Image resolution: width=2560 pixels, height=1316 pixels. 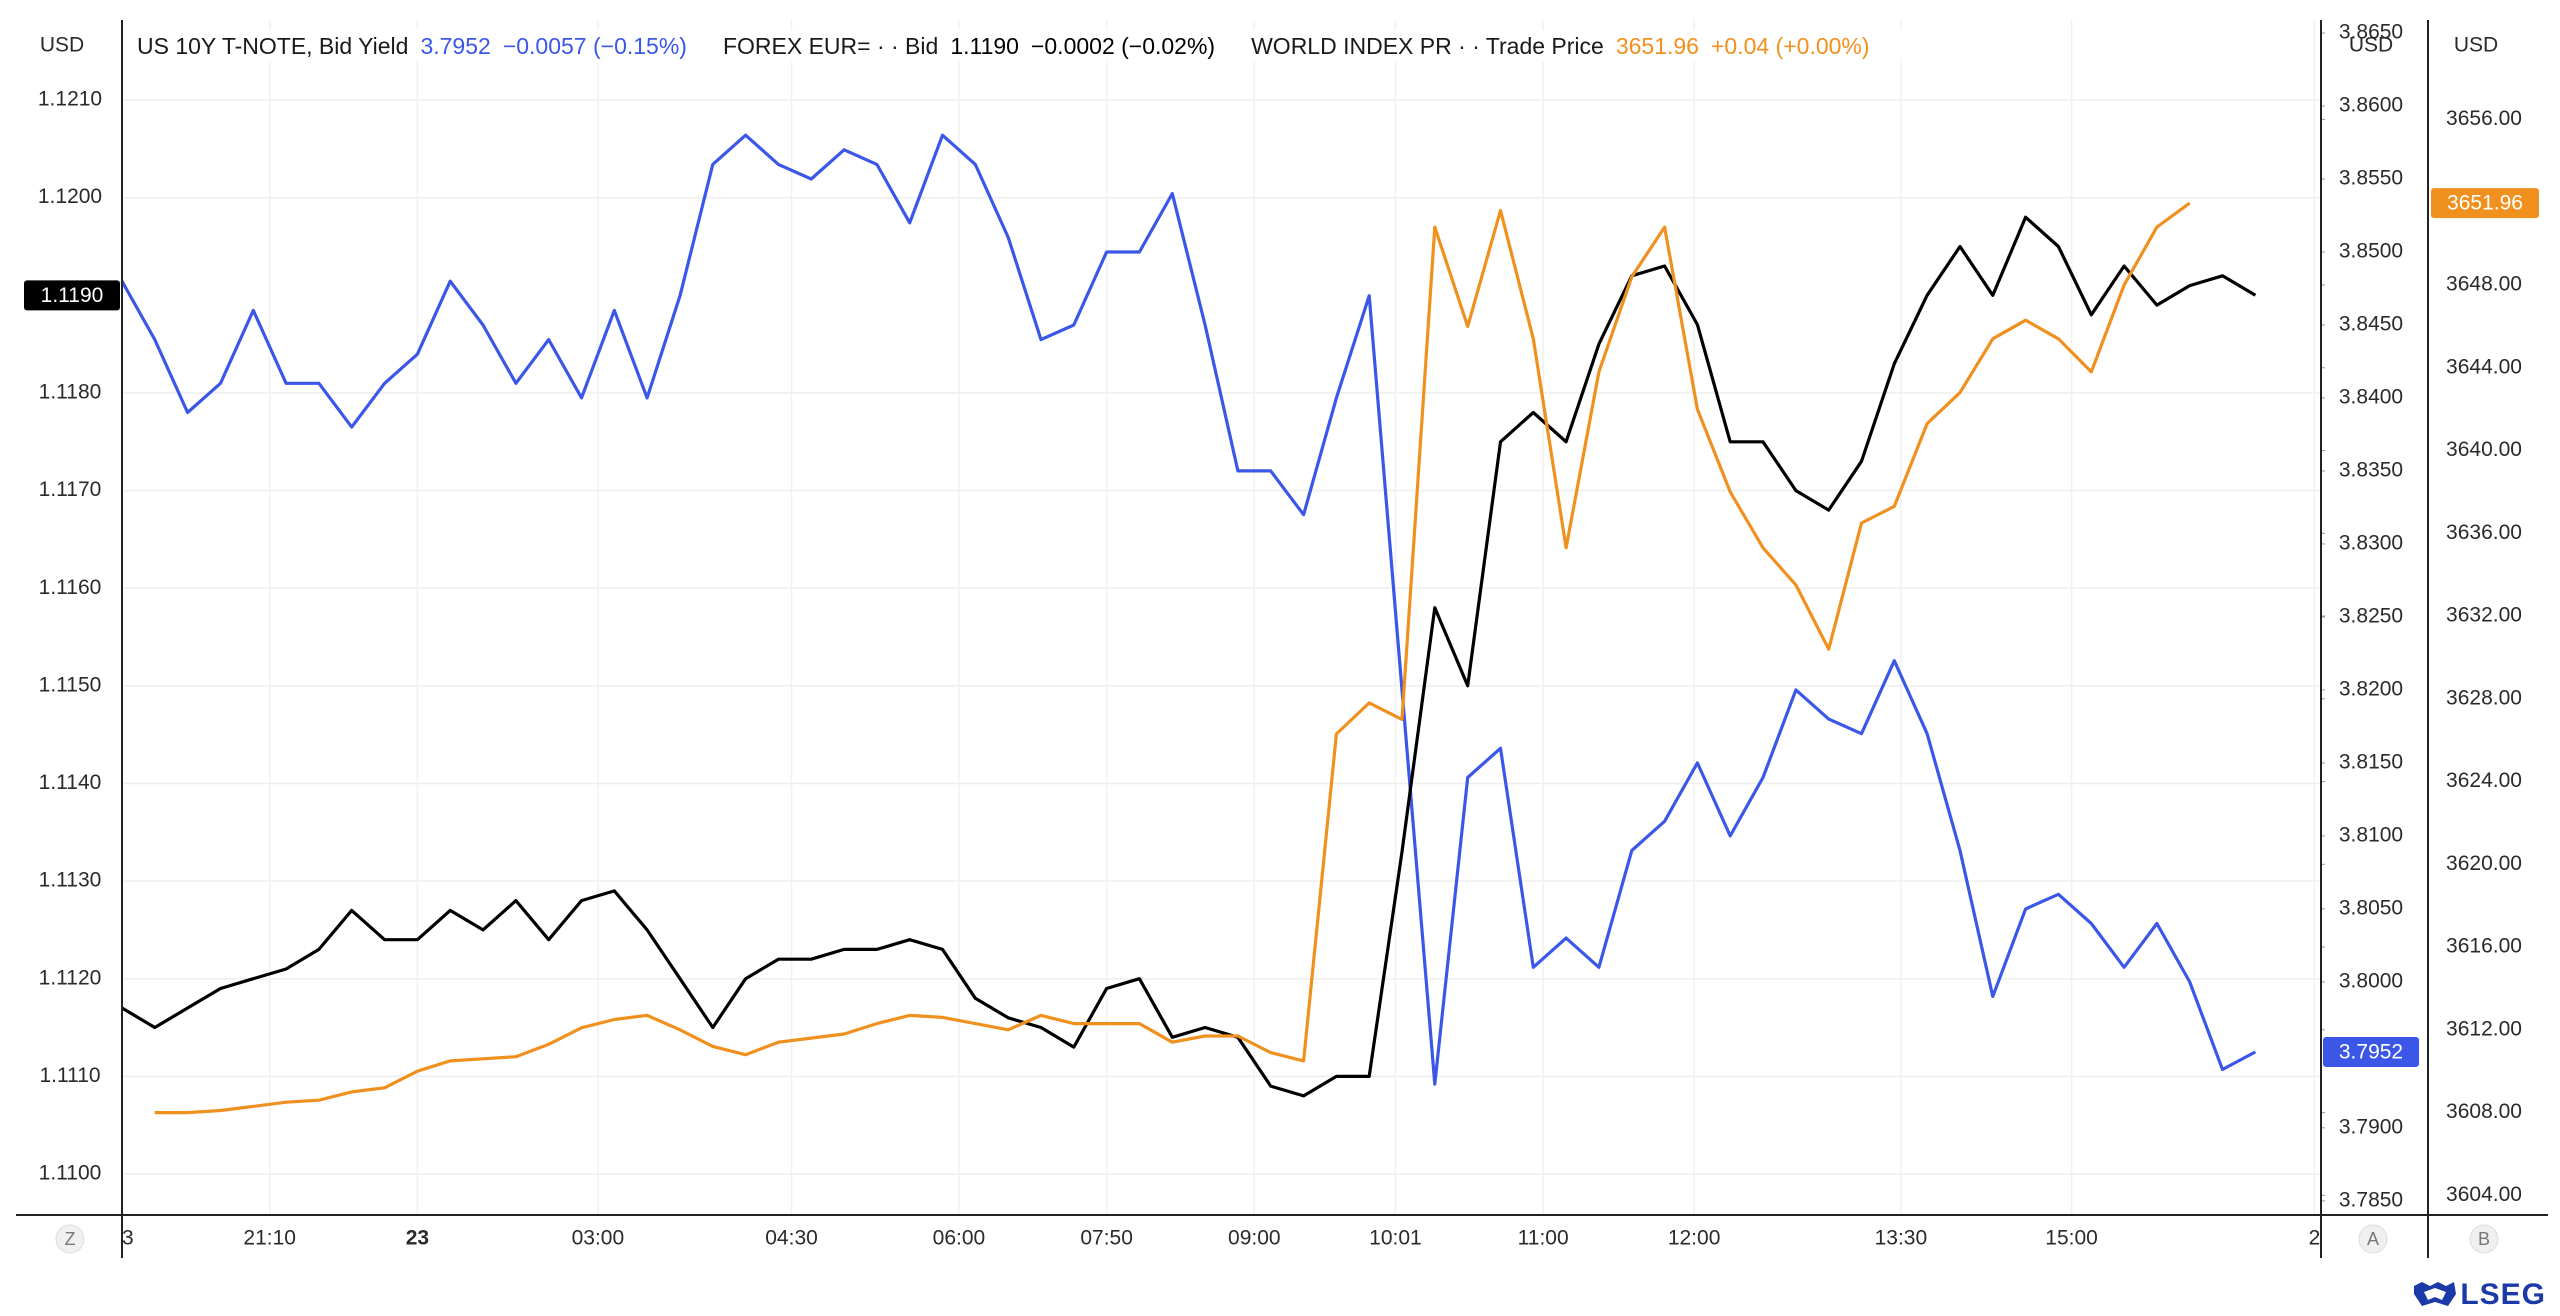 What do you see at coordinates (2484, 366) in the screenshot?
I see `y-tick-label: 3644.00` at bounding box center [2484, 366].